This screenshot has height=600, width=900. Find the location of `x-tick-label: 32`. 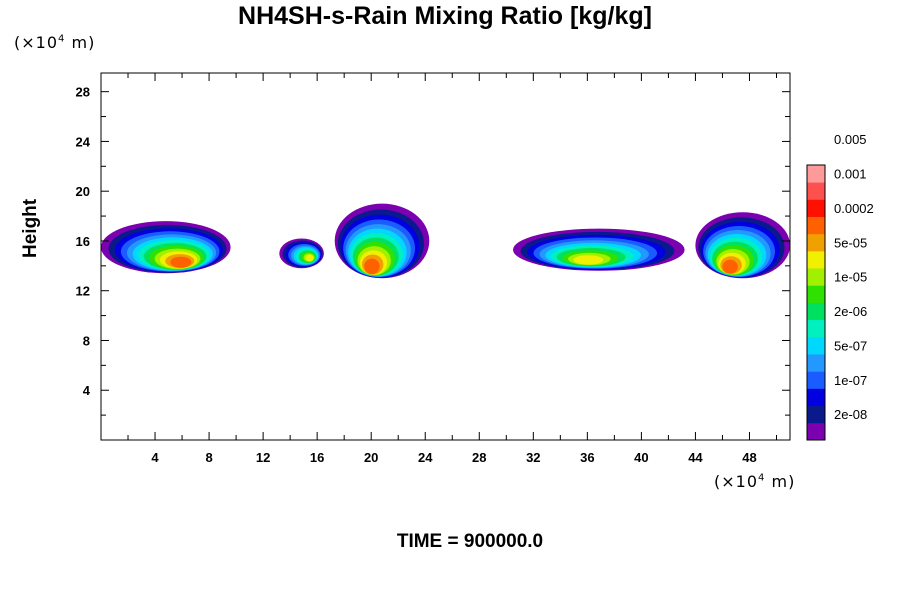

x-tick-label: 32 is located at coordinates (533, 457).